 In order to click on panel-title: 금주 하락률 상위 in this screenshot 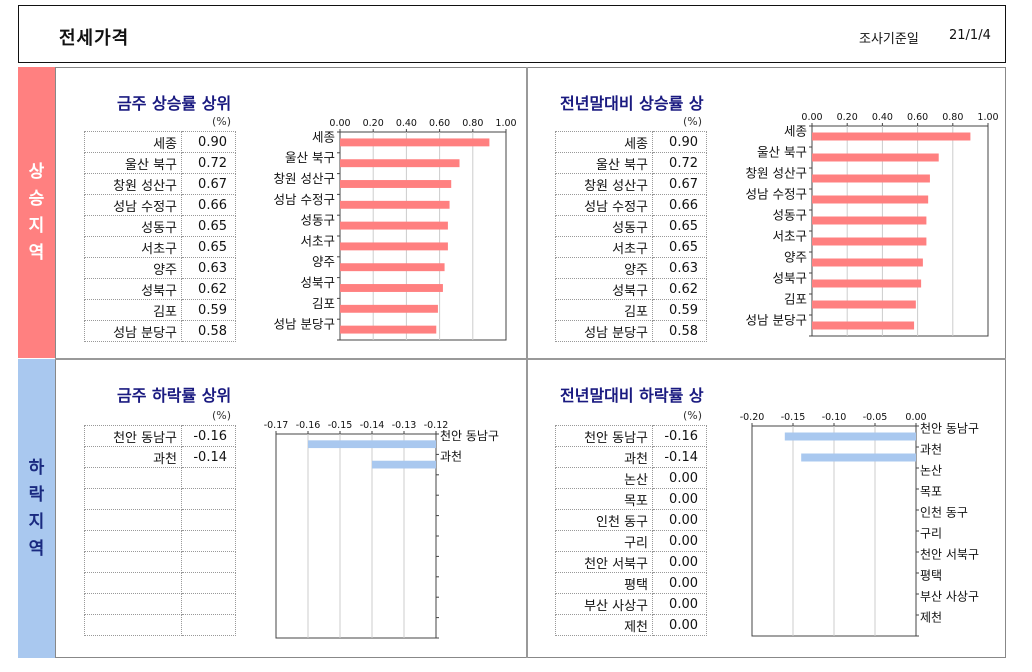, I will do `click(174, 395)`.